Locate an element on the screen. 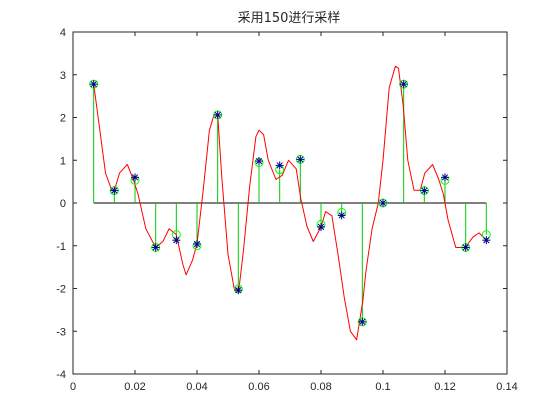 The height and width of the screenshot is (420, 560). y-tick-label: -1 is located at coordinates (61, 247).